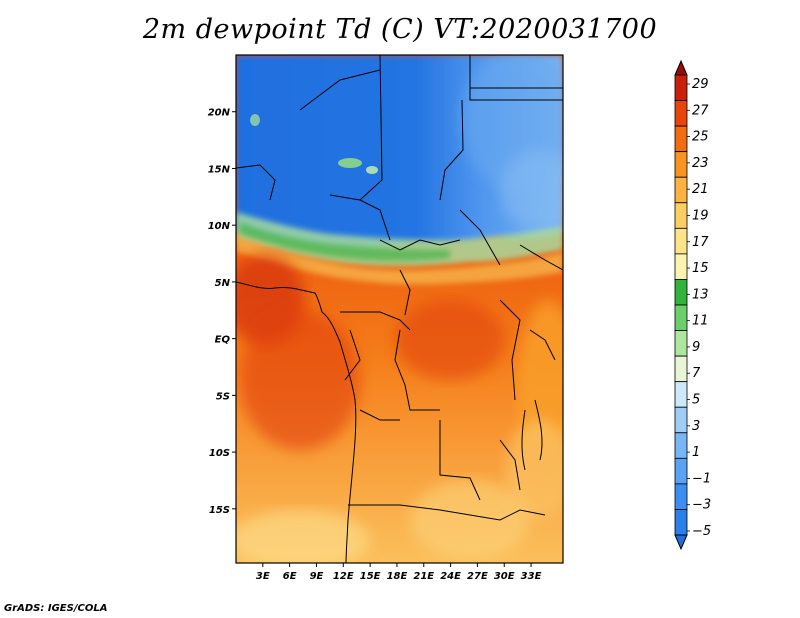 This screenshot has height=618, width=800. Describe the element at coordinates (477, 576) in the screenshot. I see `x-tick-label: 27E` at that location.